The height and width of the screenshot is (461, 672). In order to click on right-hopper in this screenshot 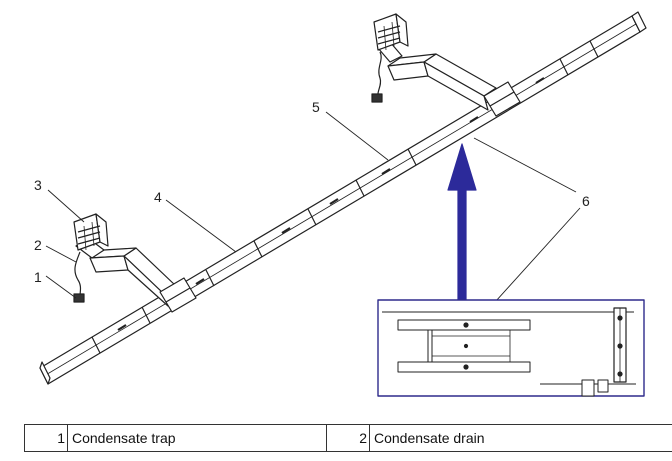, I will do `click(391, 32)`.